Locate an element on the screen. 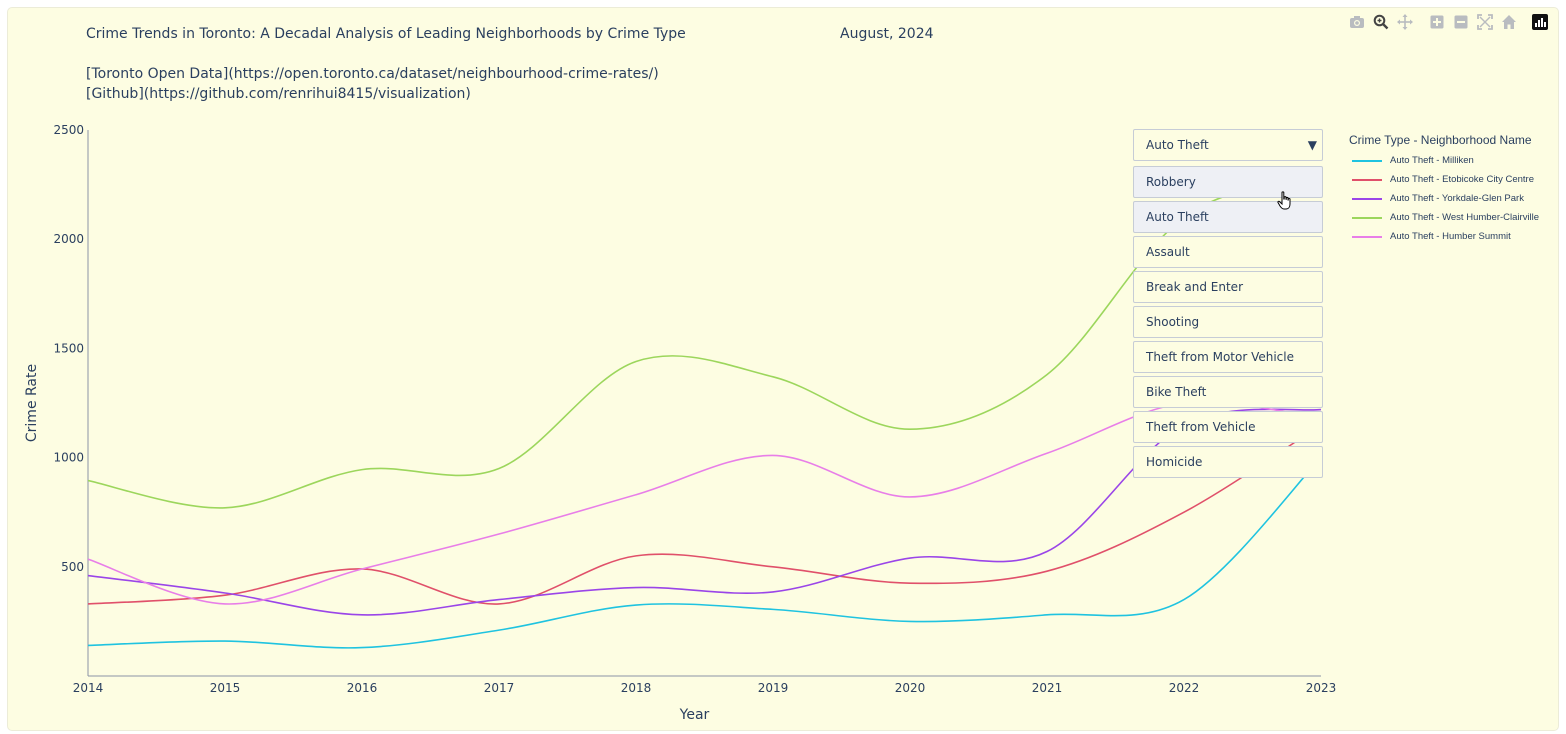 The image size is (1566, 734). y-tick-label: 500 is located at coordinates (72, 567).